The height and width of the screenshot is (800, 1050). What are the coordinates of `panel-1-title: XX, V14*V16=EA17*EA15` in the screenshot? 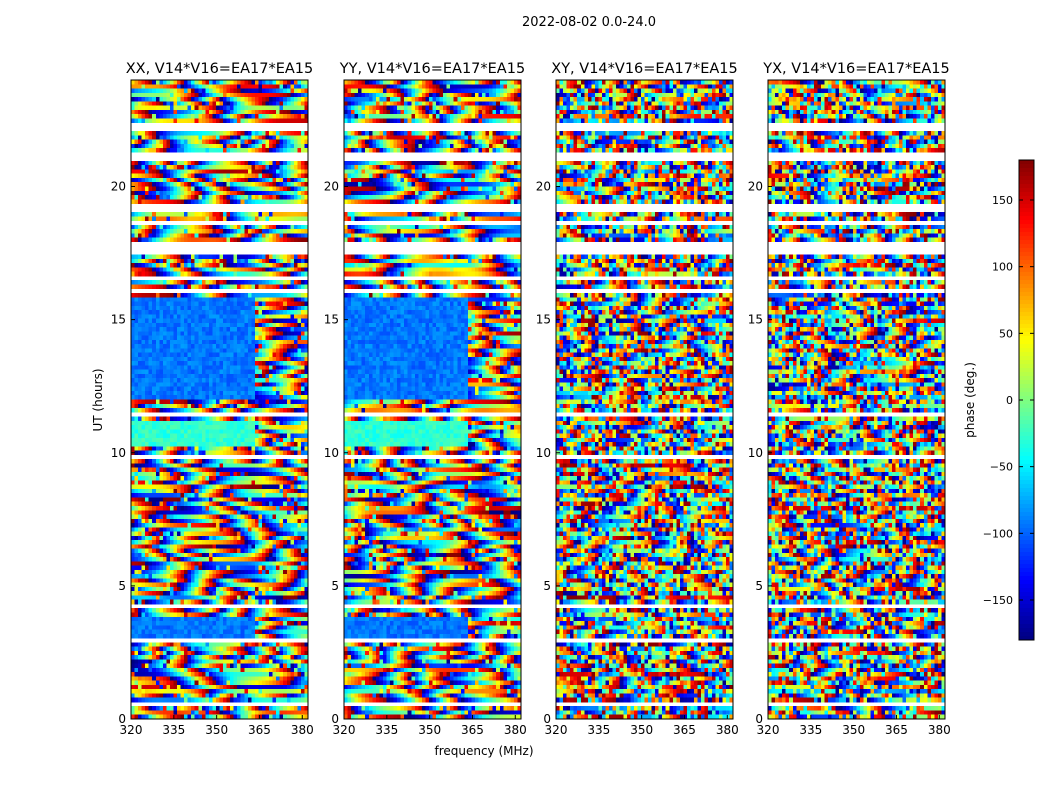 It's located at (220, 69).